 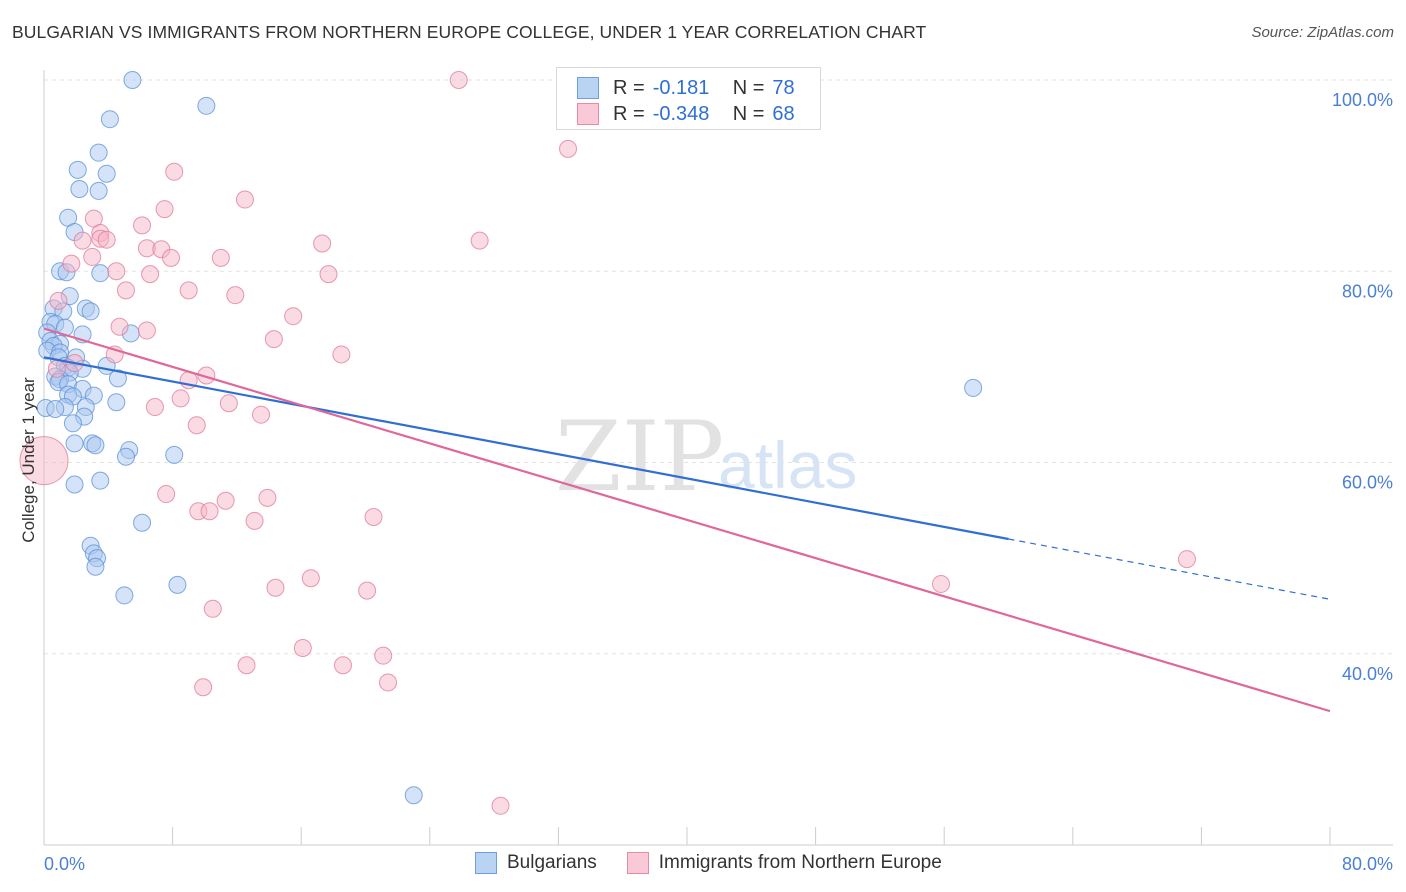 What do you see at coordinates (1367, 864) in the screenshot?
I see `x-tick-label: 80.0%` at bounding box center [1367, 864].